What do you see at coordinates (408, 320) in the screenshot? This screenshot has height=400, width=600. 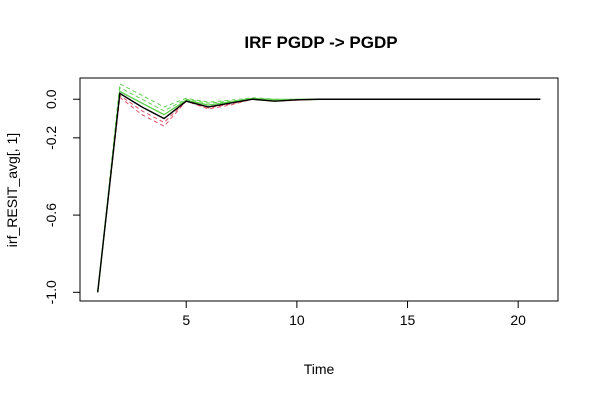 I see `x-tick-label: 15` at bounding box center [408, 320].